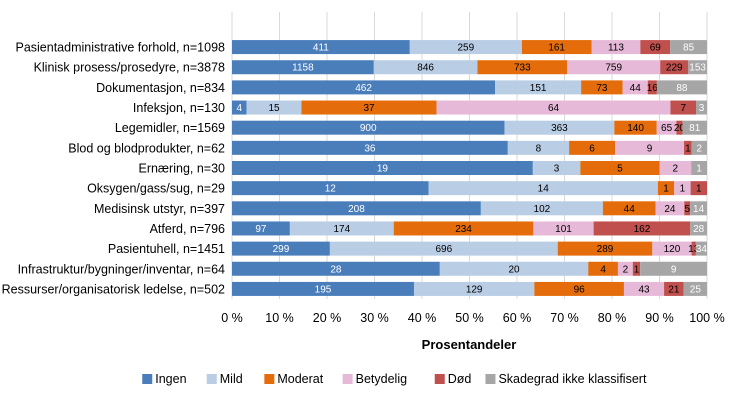  Describe the element at coordinates (187, 229) in the screenshot. I see `category-label: Atferd, n=796` at that location.